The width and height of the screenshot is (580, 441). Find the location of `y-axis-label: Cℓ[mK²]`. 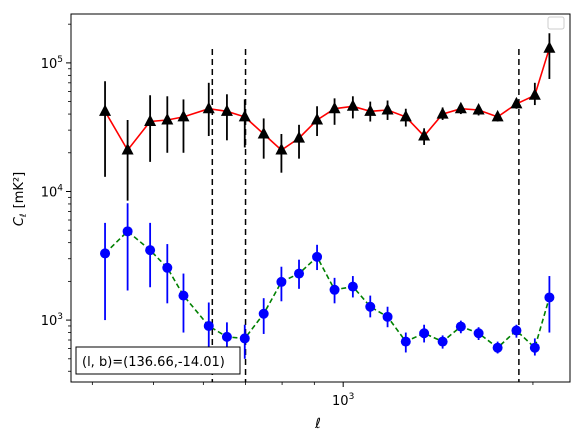

y-axis-label: Cℓ[mK²] is located at coordinates (20, 199).